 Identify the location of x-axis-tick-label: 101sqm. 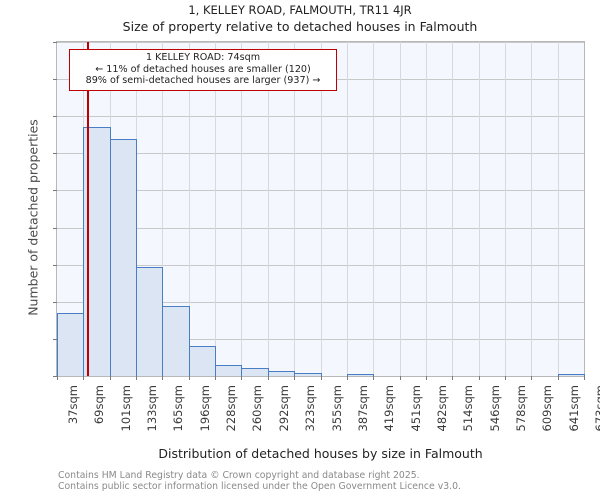
(126, 408).